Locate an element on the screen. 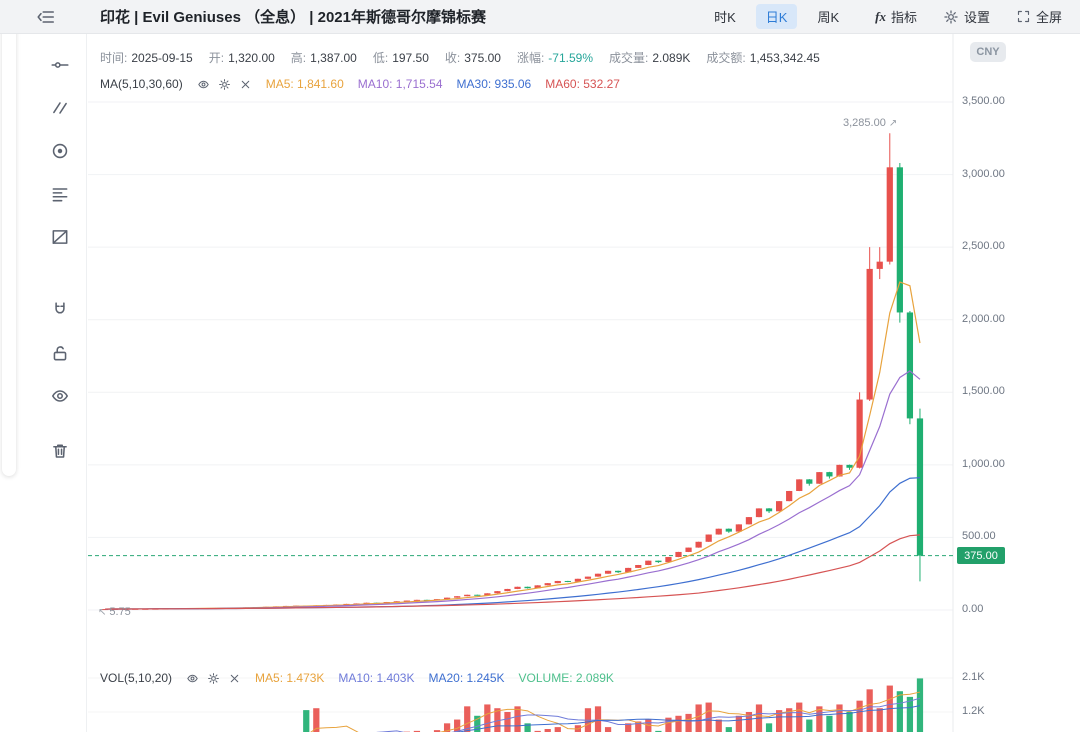 The image size is (1080, 732). indicator-button: fx 指标 is located at coordinates (896, 16).